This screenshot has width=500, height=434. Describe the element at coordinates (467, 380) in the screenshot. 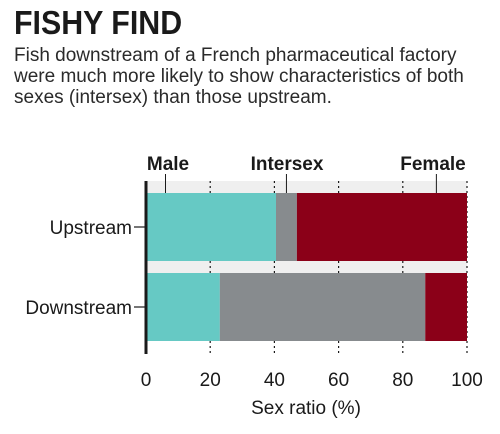

I see `x-tick-label-100: 100` at that location.